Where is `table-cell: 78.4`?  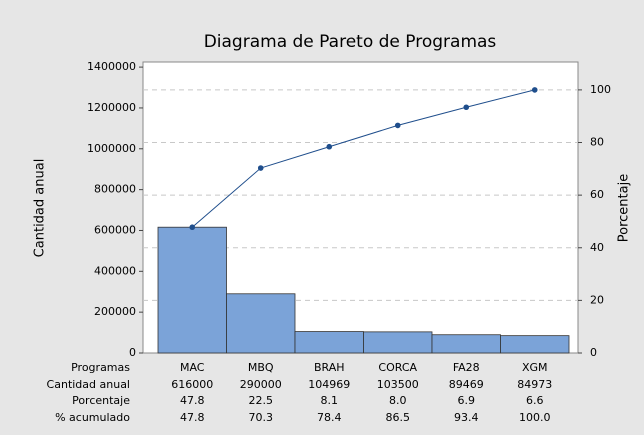 table-cell: 78.4 is located at coordinates (329, 417).